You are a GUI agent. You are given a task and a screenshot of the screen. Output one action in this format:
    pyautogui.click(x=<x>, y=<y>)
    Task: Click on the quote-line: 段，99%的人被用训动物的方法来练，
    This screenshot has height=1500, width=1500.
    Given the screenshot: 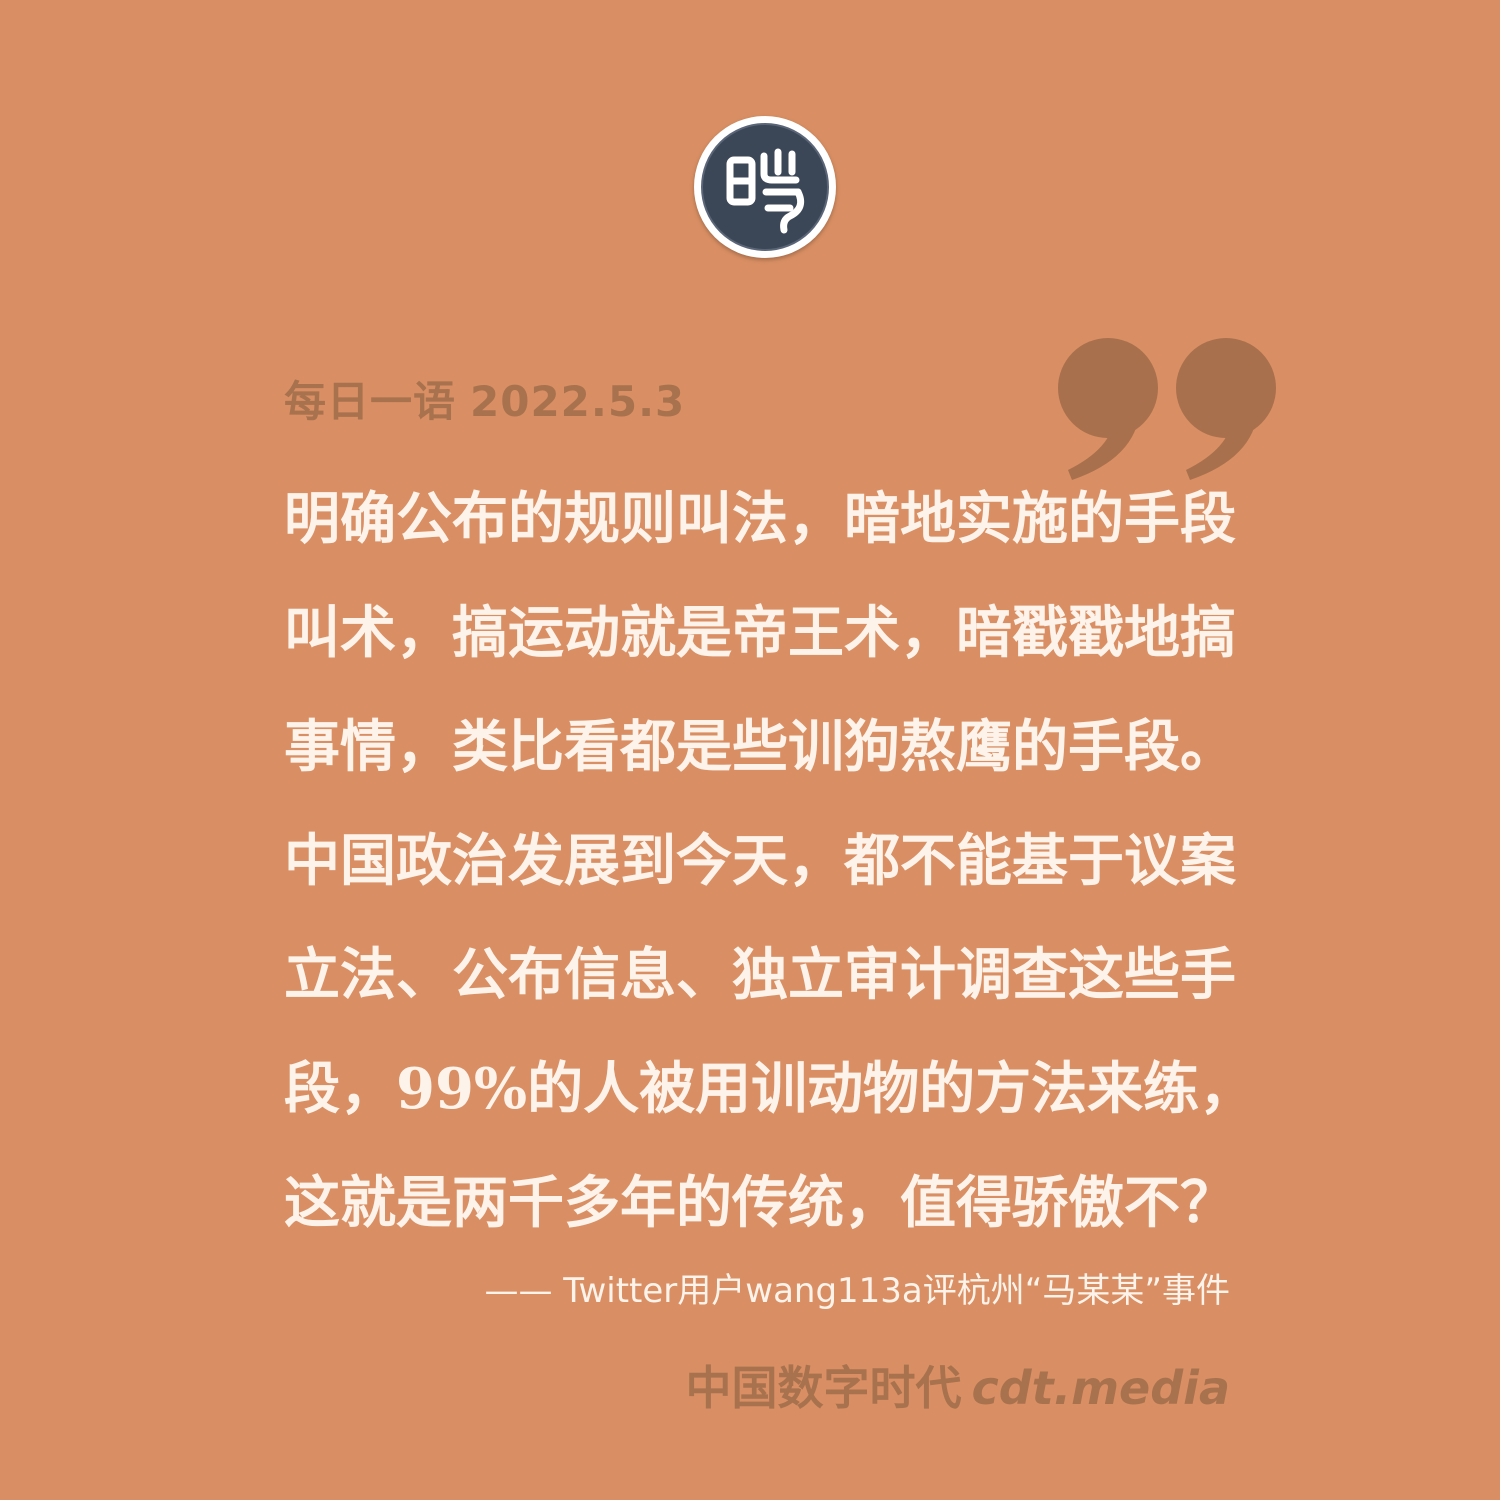 What is the action you would take?
    pyautogui.click(x=770, y=1089)
    